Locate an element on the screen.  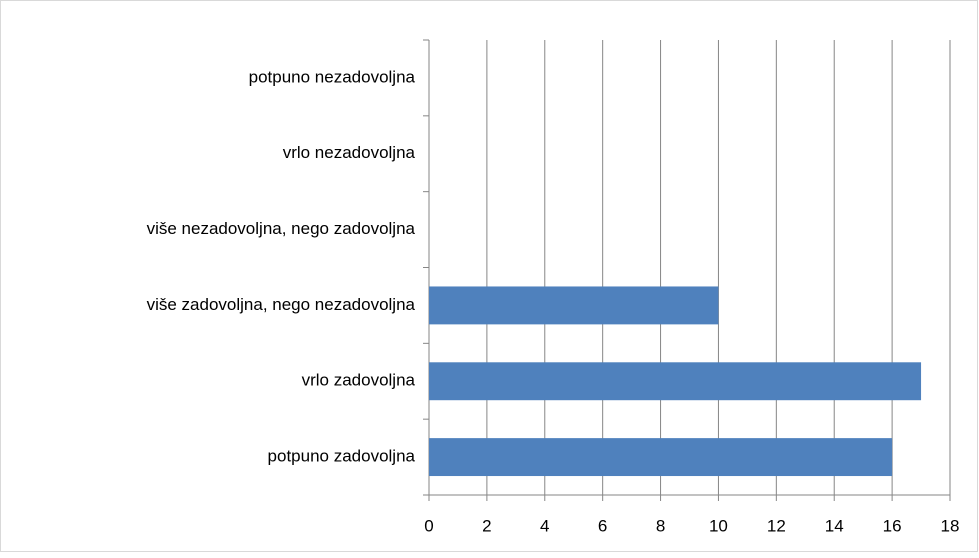
y-tick-label: potpuno zadovoljna is located at coordinates (342, 456).